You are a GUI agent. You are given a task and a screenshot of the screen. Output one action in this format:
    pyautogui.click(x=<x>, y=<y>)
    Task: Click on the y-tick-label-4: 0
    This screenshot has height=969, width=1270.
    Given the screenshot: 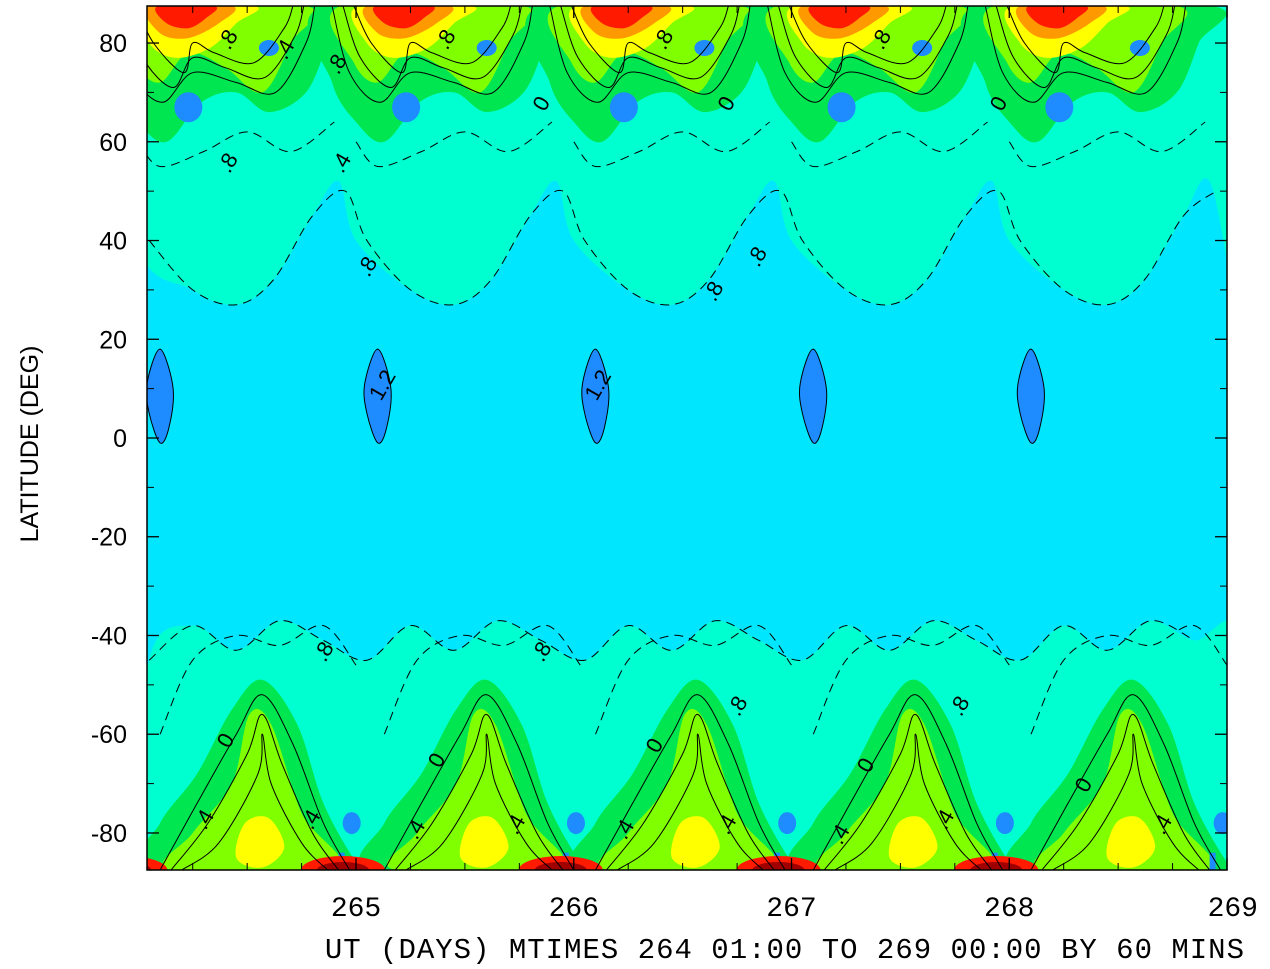 What is the action you would take?
    pyautogui.click(x=120, y=439)
    